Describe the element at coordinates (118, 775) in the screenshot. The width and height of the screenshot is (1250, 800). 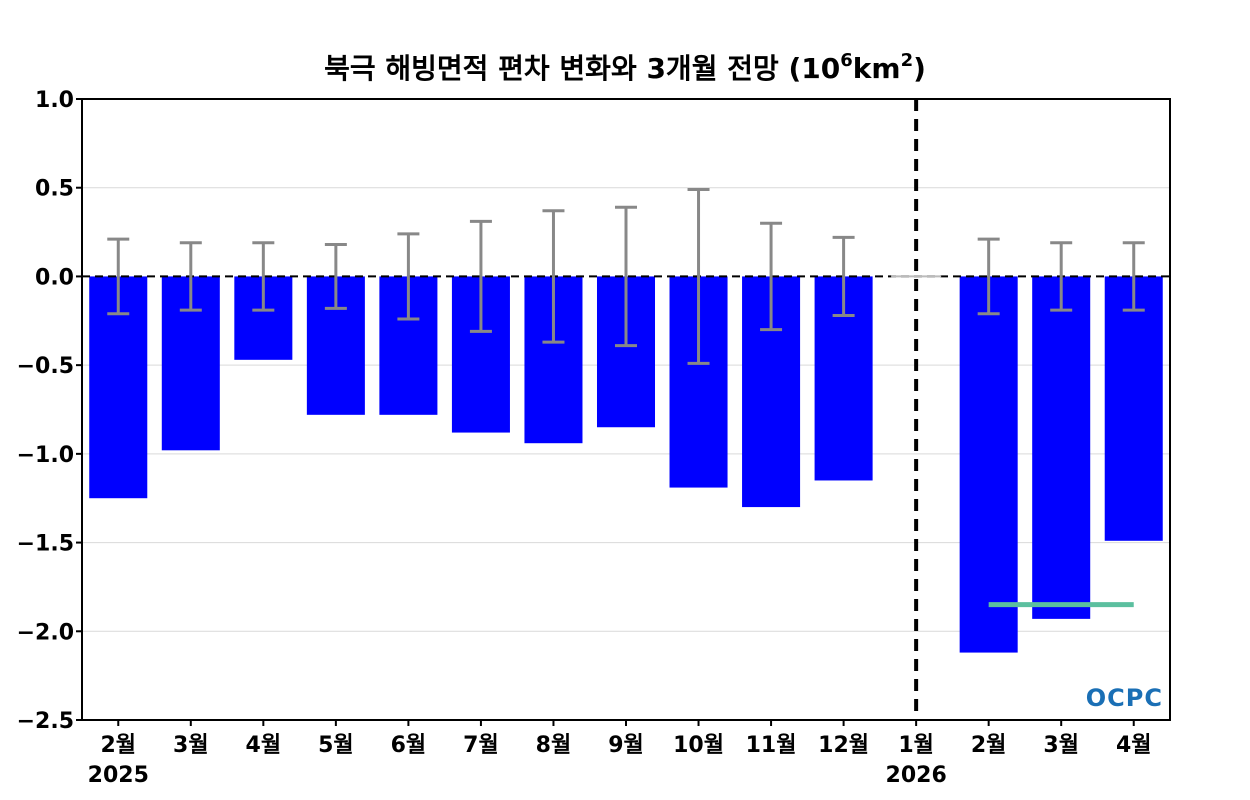
I see `year-label: 2025` at that location.